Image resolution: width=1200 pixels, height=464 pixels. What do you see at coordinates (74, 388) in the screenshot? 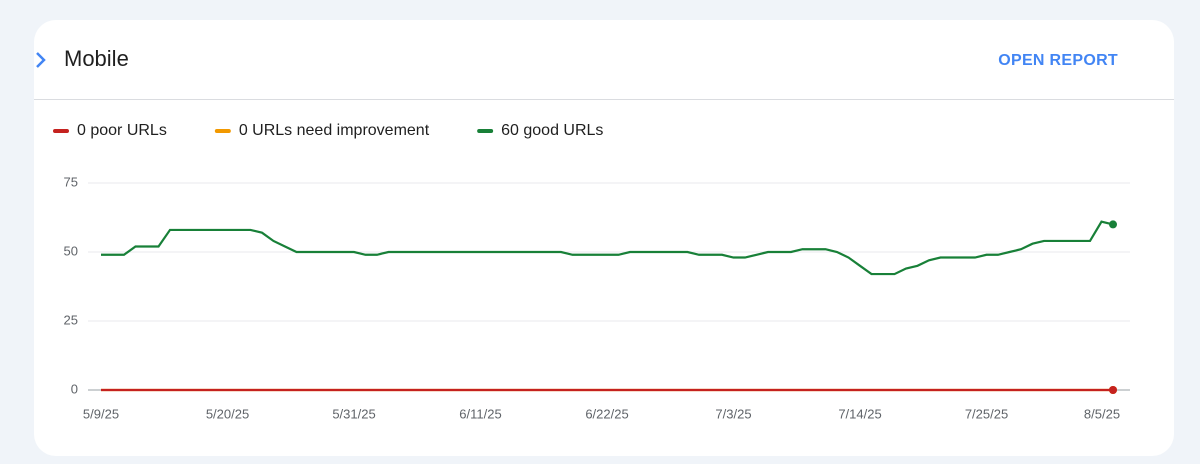
I see `y-tick-label: 0` at bounding box center [74, 388].